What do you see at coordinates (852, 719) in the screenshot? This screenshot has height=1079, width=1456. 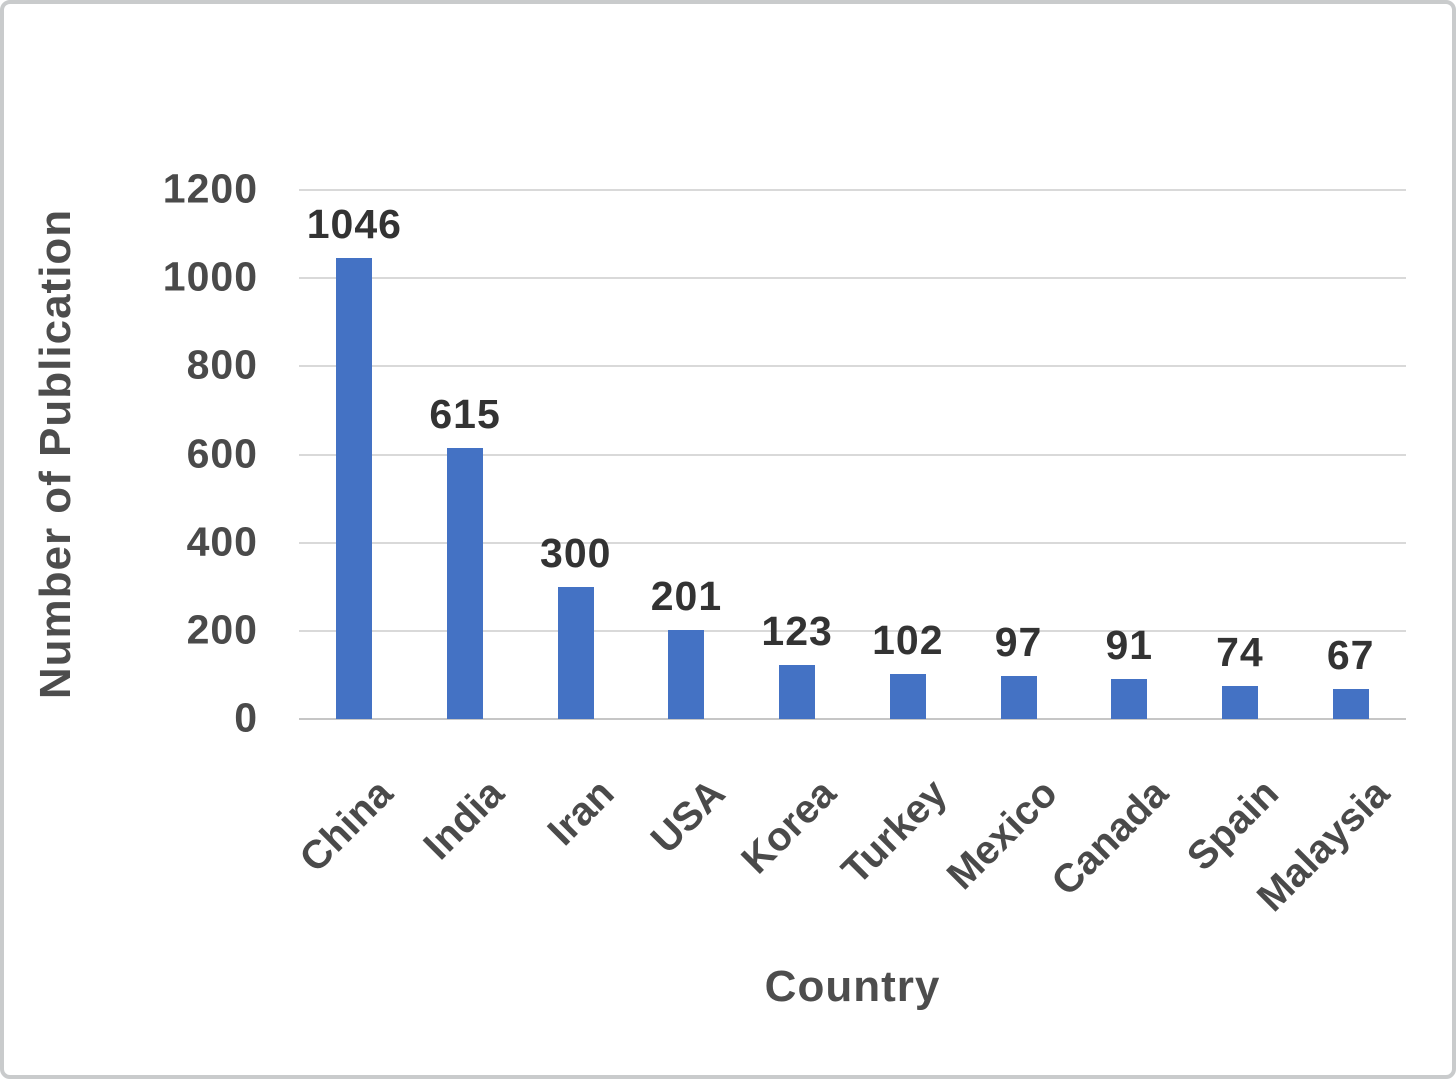 I see `x-axis-line` at bounding box center [852, 719].